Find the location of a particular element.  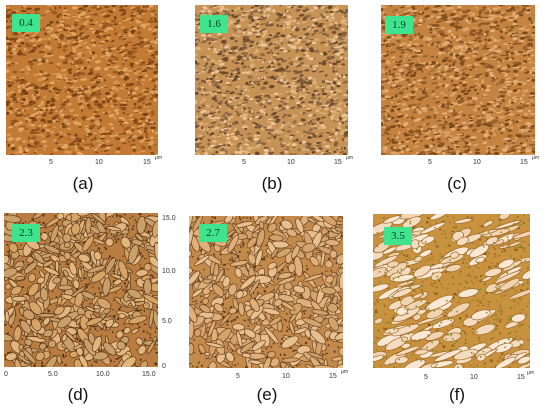

afm-texture-d is located at coordinates (81, 290).